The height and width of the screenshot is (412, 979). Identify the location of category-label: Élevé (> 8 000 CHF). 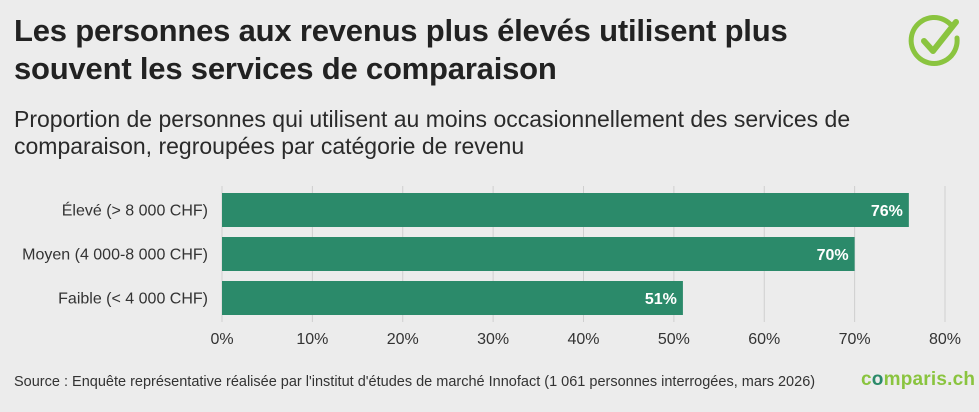
(135, 210).